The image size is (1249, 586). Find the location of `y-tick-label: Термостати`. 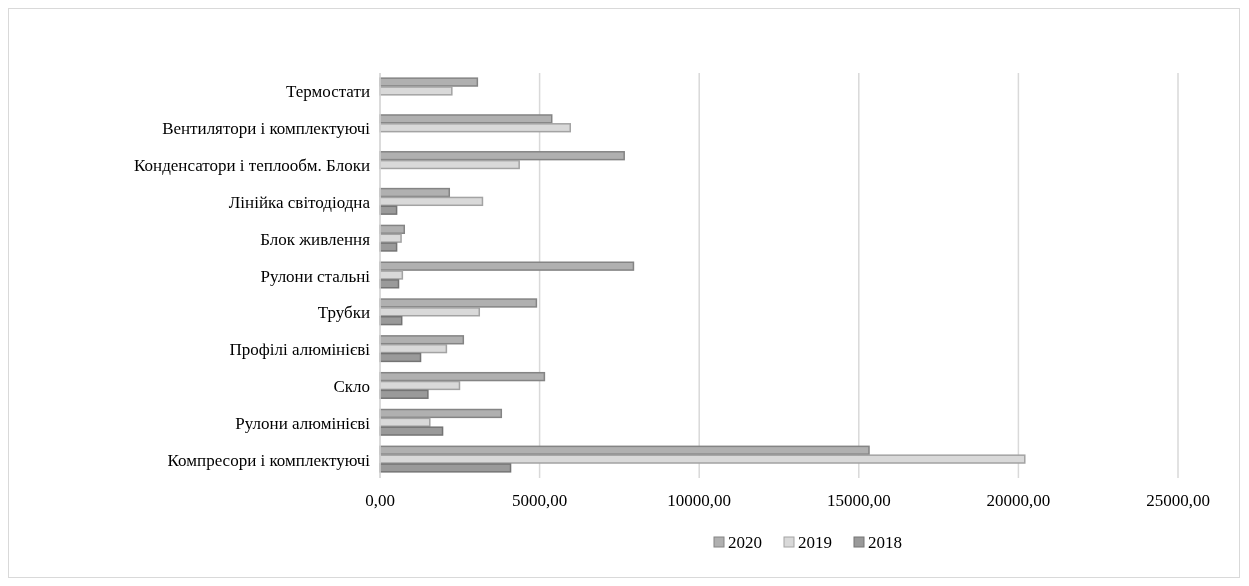

y-tick-label: Термостати is located at coordinates (327, 92).